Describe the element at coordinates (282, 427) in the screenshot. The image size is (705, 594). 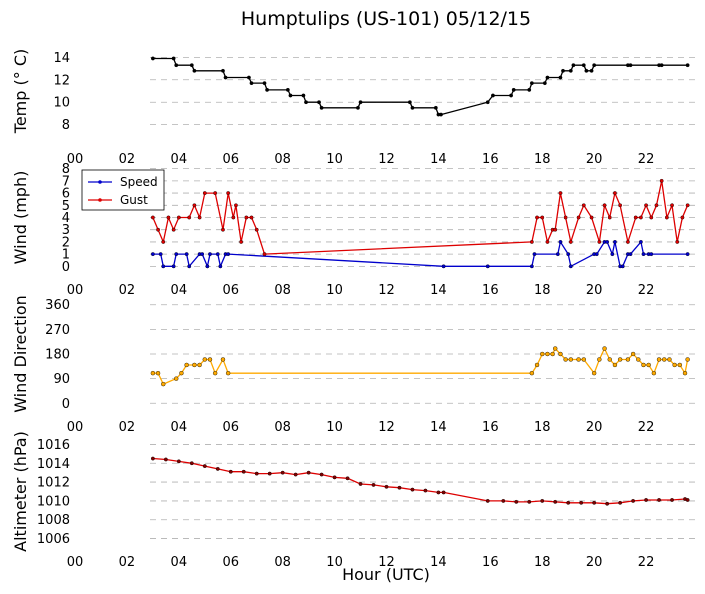
I see `x-tick-label: 08` at that location.